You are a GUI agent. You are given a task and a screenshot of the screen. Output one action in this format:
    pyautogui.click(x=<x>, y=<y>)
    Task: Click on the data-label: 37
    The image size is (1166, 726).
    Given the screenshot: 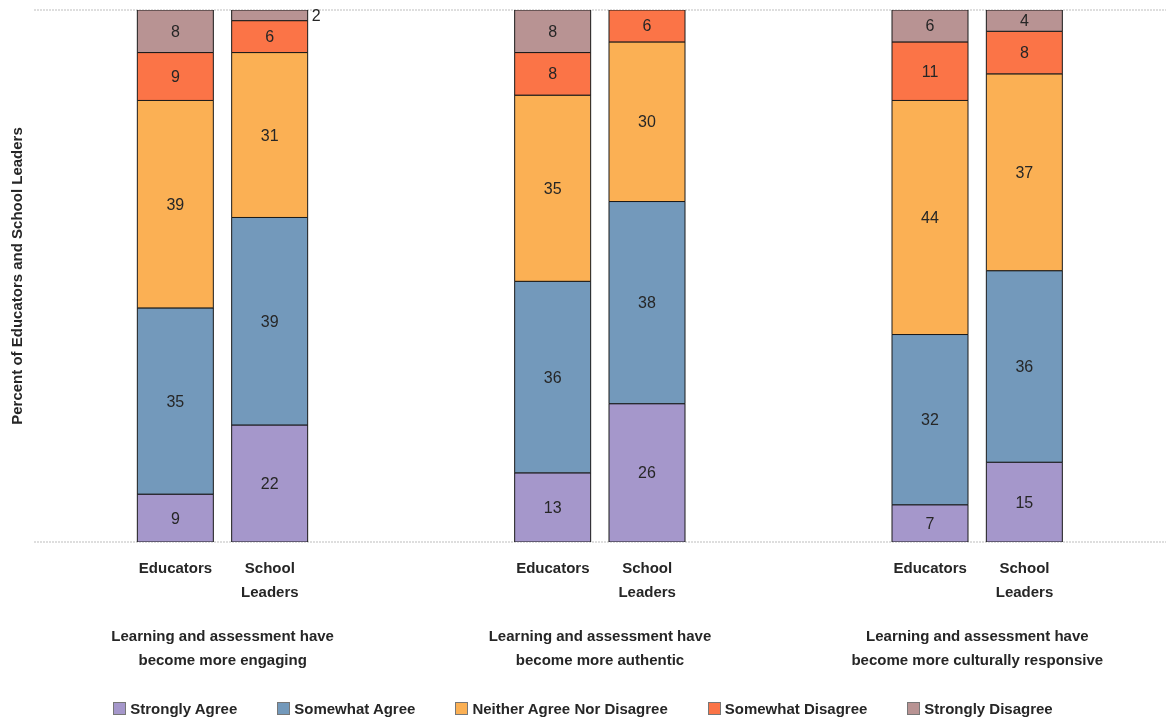 What is the action you would take?
    pyautogui.click(x=1024, y=172)
    